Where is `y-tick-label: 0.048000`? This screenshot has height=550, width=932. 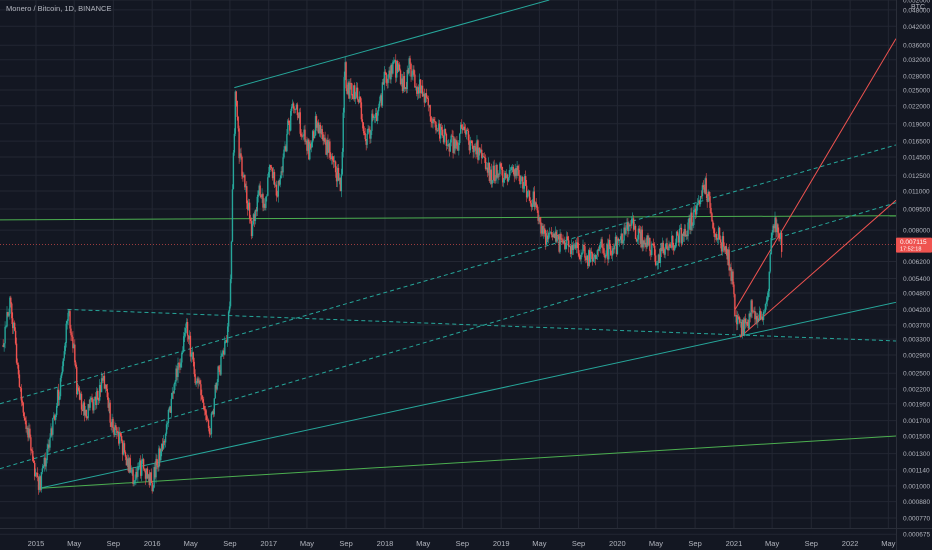 y-tick-label: 0.048000 is located at coordinates (916, 10).